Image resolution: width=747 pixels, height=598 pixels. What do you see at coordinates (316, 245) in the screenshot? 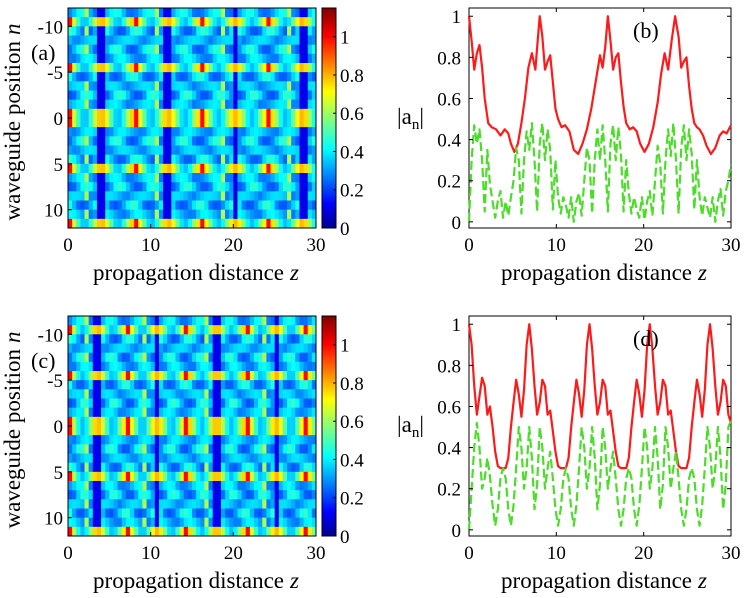
I see `x-tick-label: 30` at bounding box center [316, 245].